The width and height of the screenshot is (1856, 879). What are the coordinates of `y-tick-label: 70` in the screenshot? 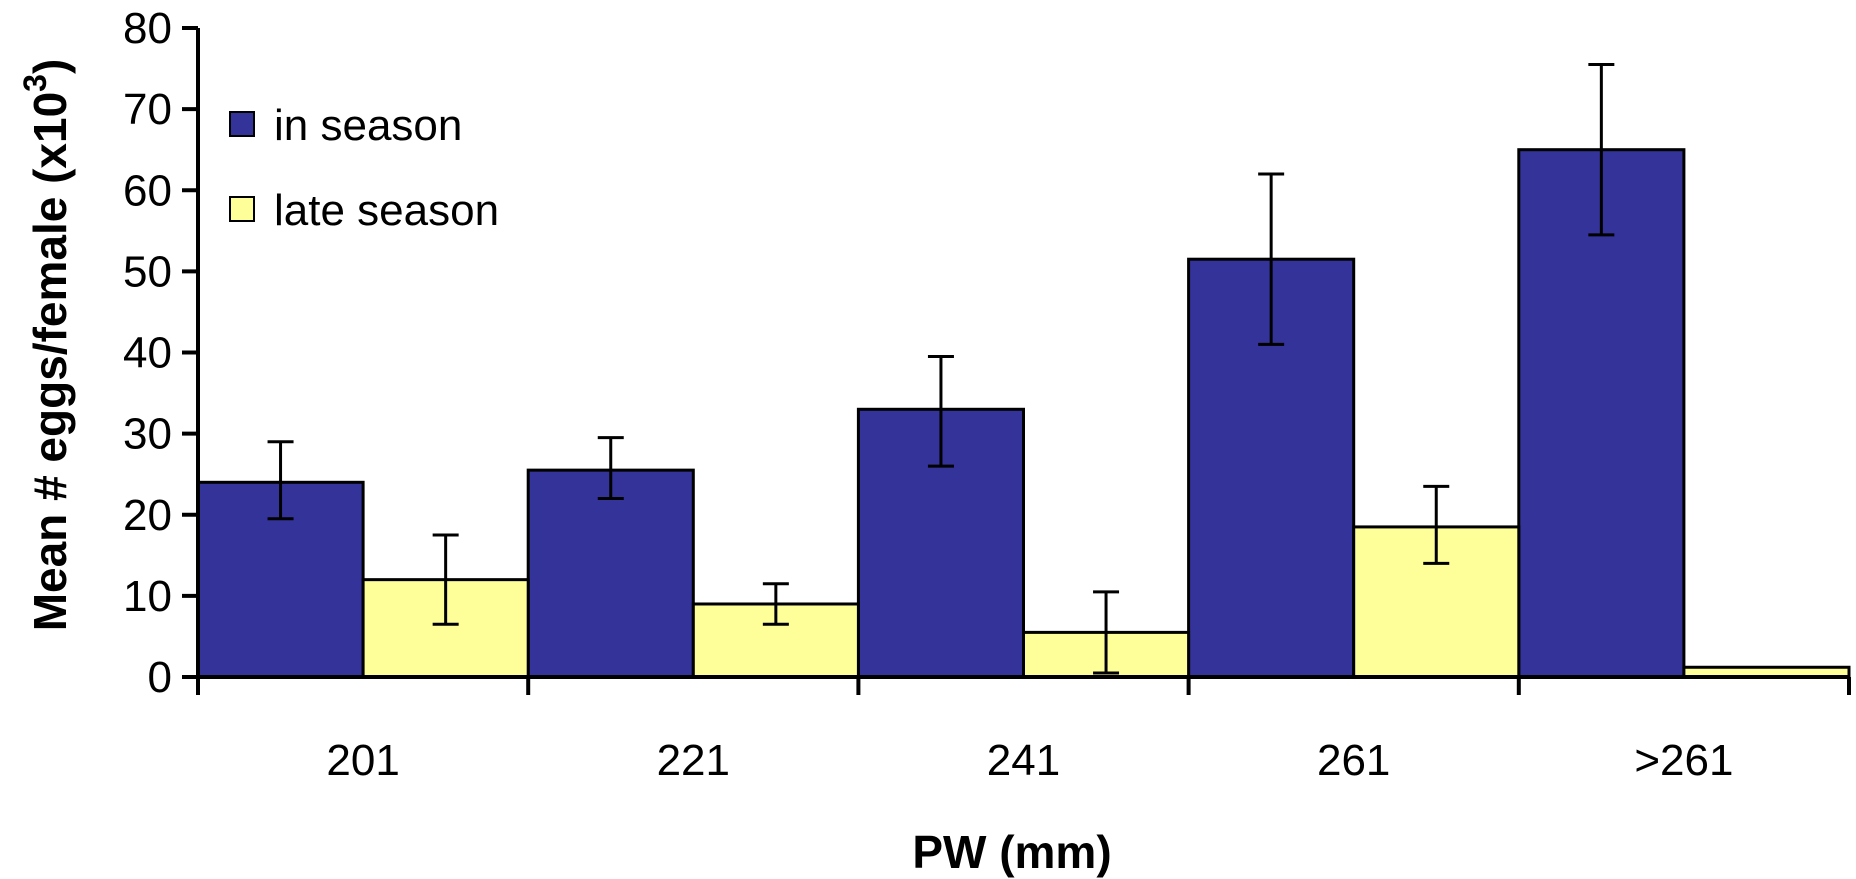 It's located at (147, 109).